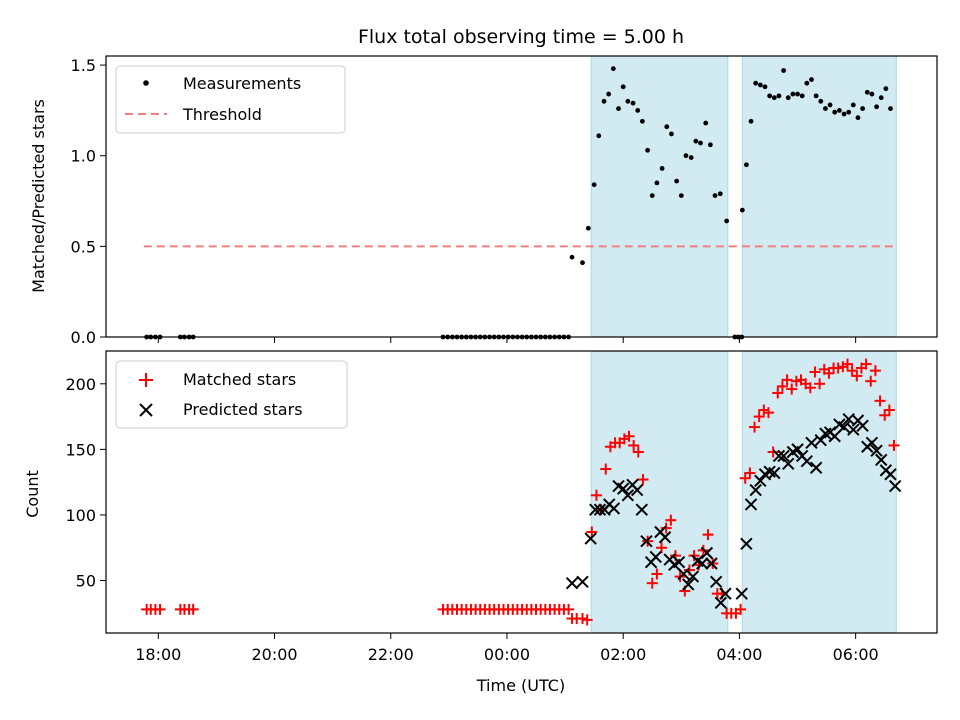 This screenshot has width=960, height=720. Describe the element at coordinates (80, 515) in the screenshot. I see `y-tick-label: 100` at that location.